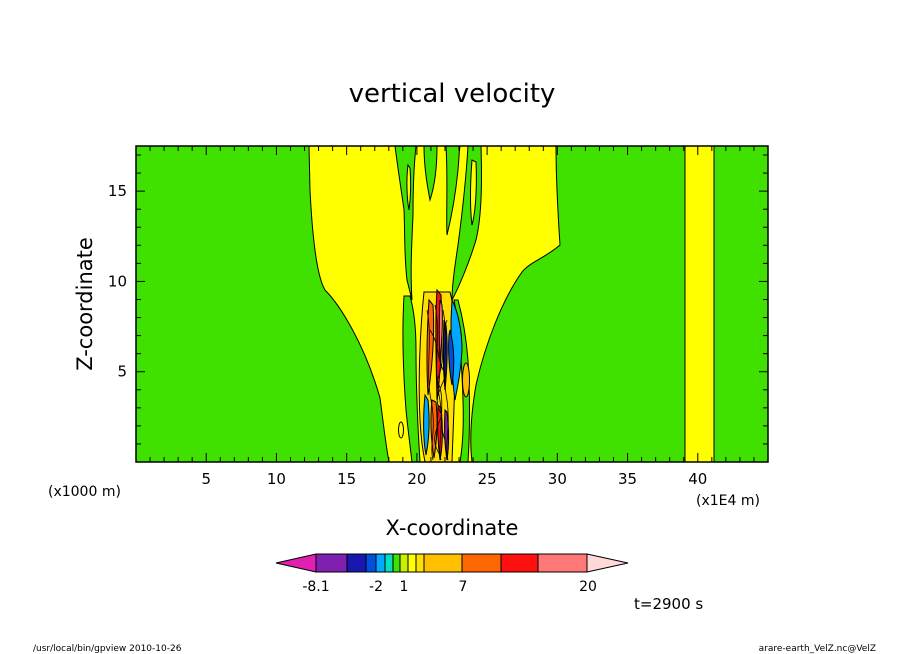 The image size is (904, 654). I want to click on x-unit-left: (x1000 m), so click(84, 492).